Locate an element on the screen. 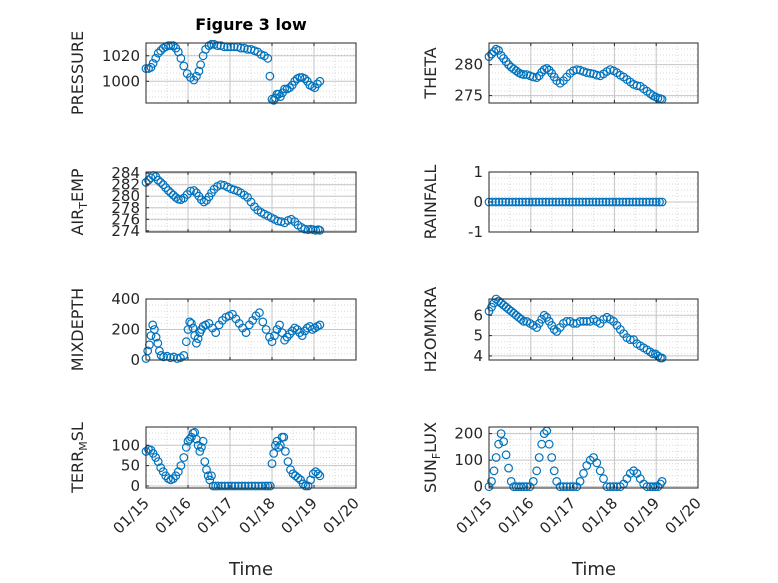 The width and height of the screenshot is (778, 583). axes-box-air_temp is located at coordinates (251, 202).